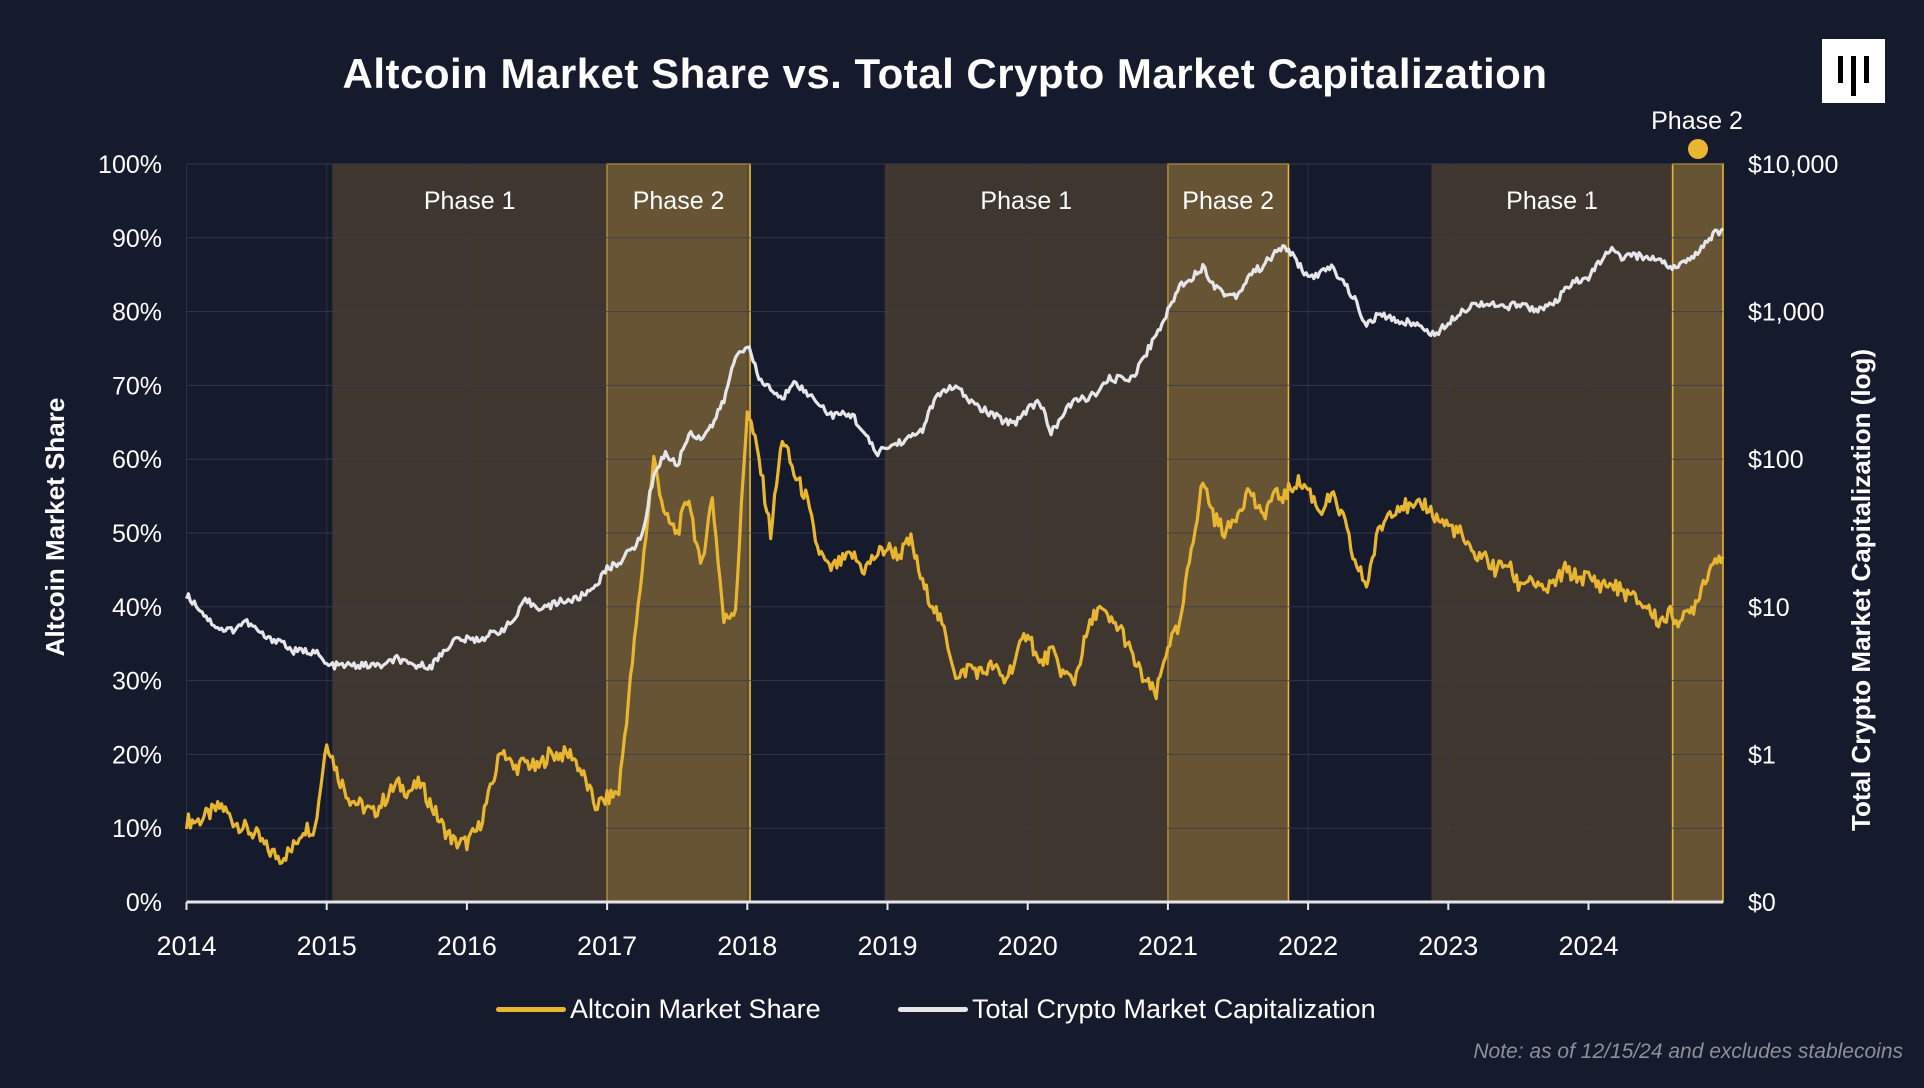 The width and height of the screenshot is (1924, 1088). I want to click on y-axis-title: Altcoin Market Share, so click(55, 527).